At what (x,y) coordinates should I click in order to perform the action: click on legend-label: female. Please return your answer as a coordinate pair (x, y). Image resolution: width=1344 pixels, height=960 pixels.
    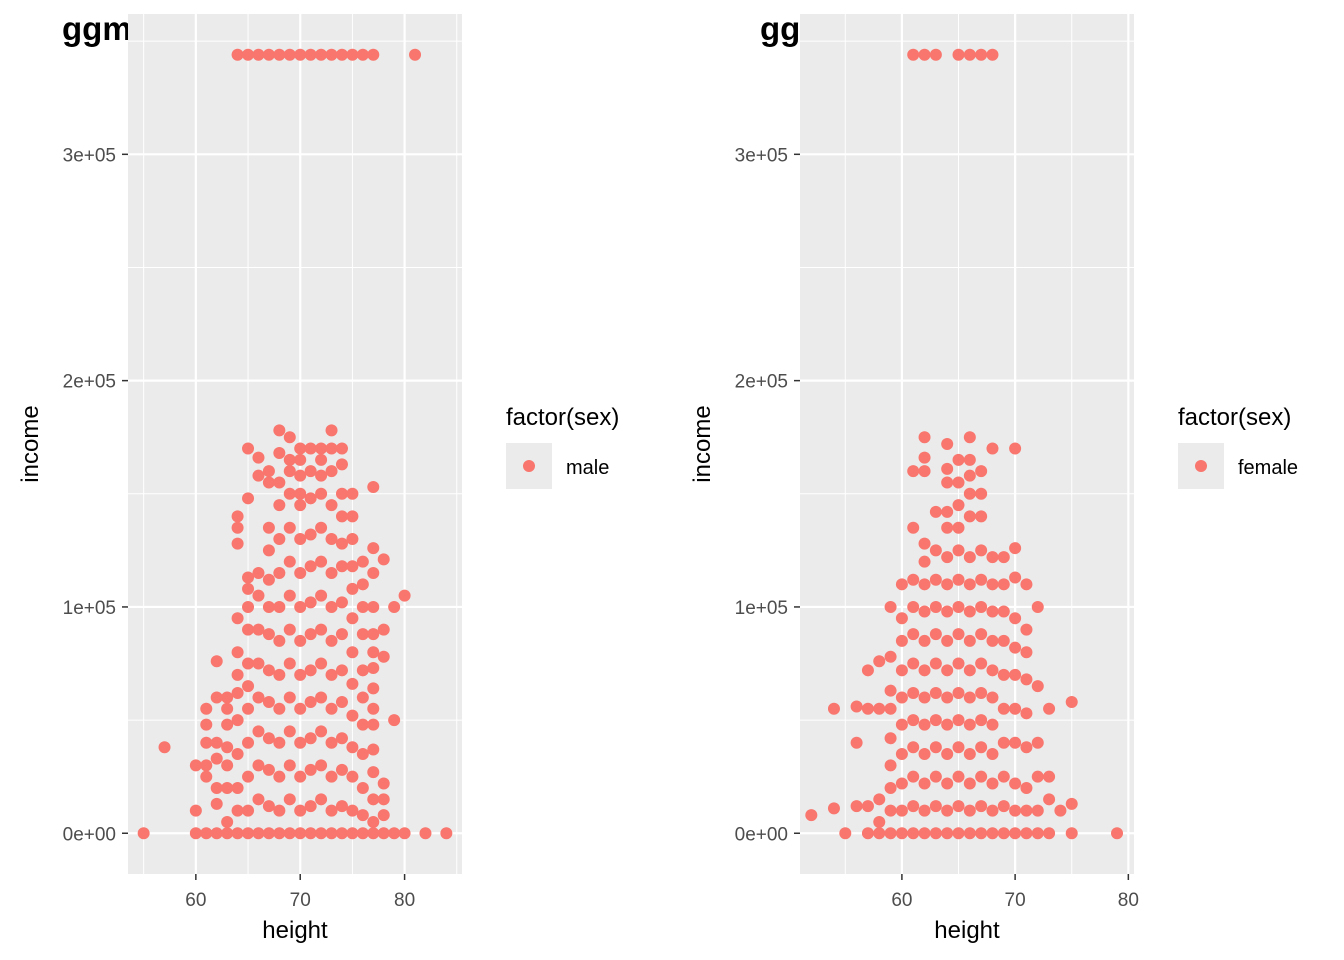
    Looking at the image, I should click on (1268, 468).